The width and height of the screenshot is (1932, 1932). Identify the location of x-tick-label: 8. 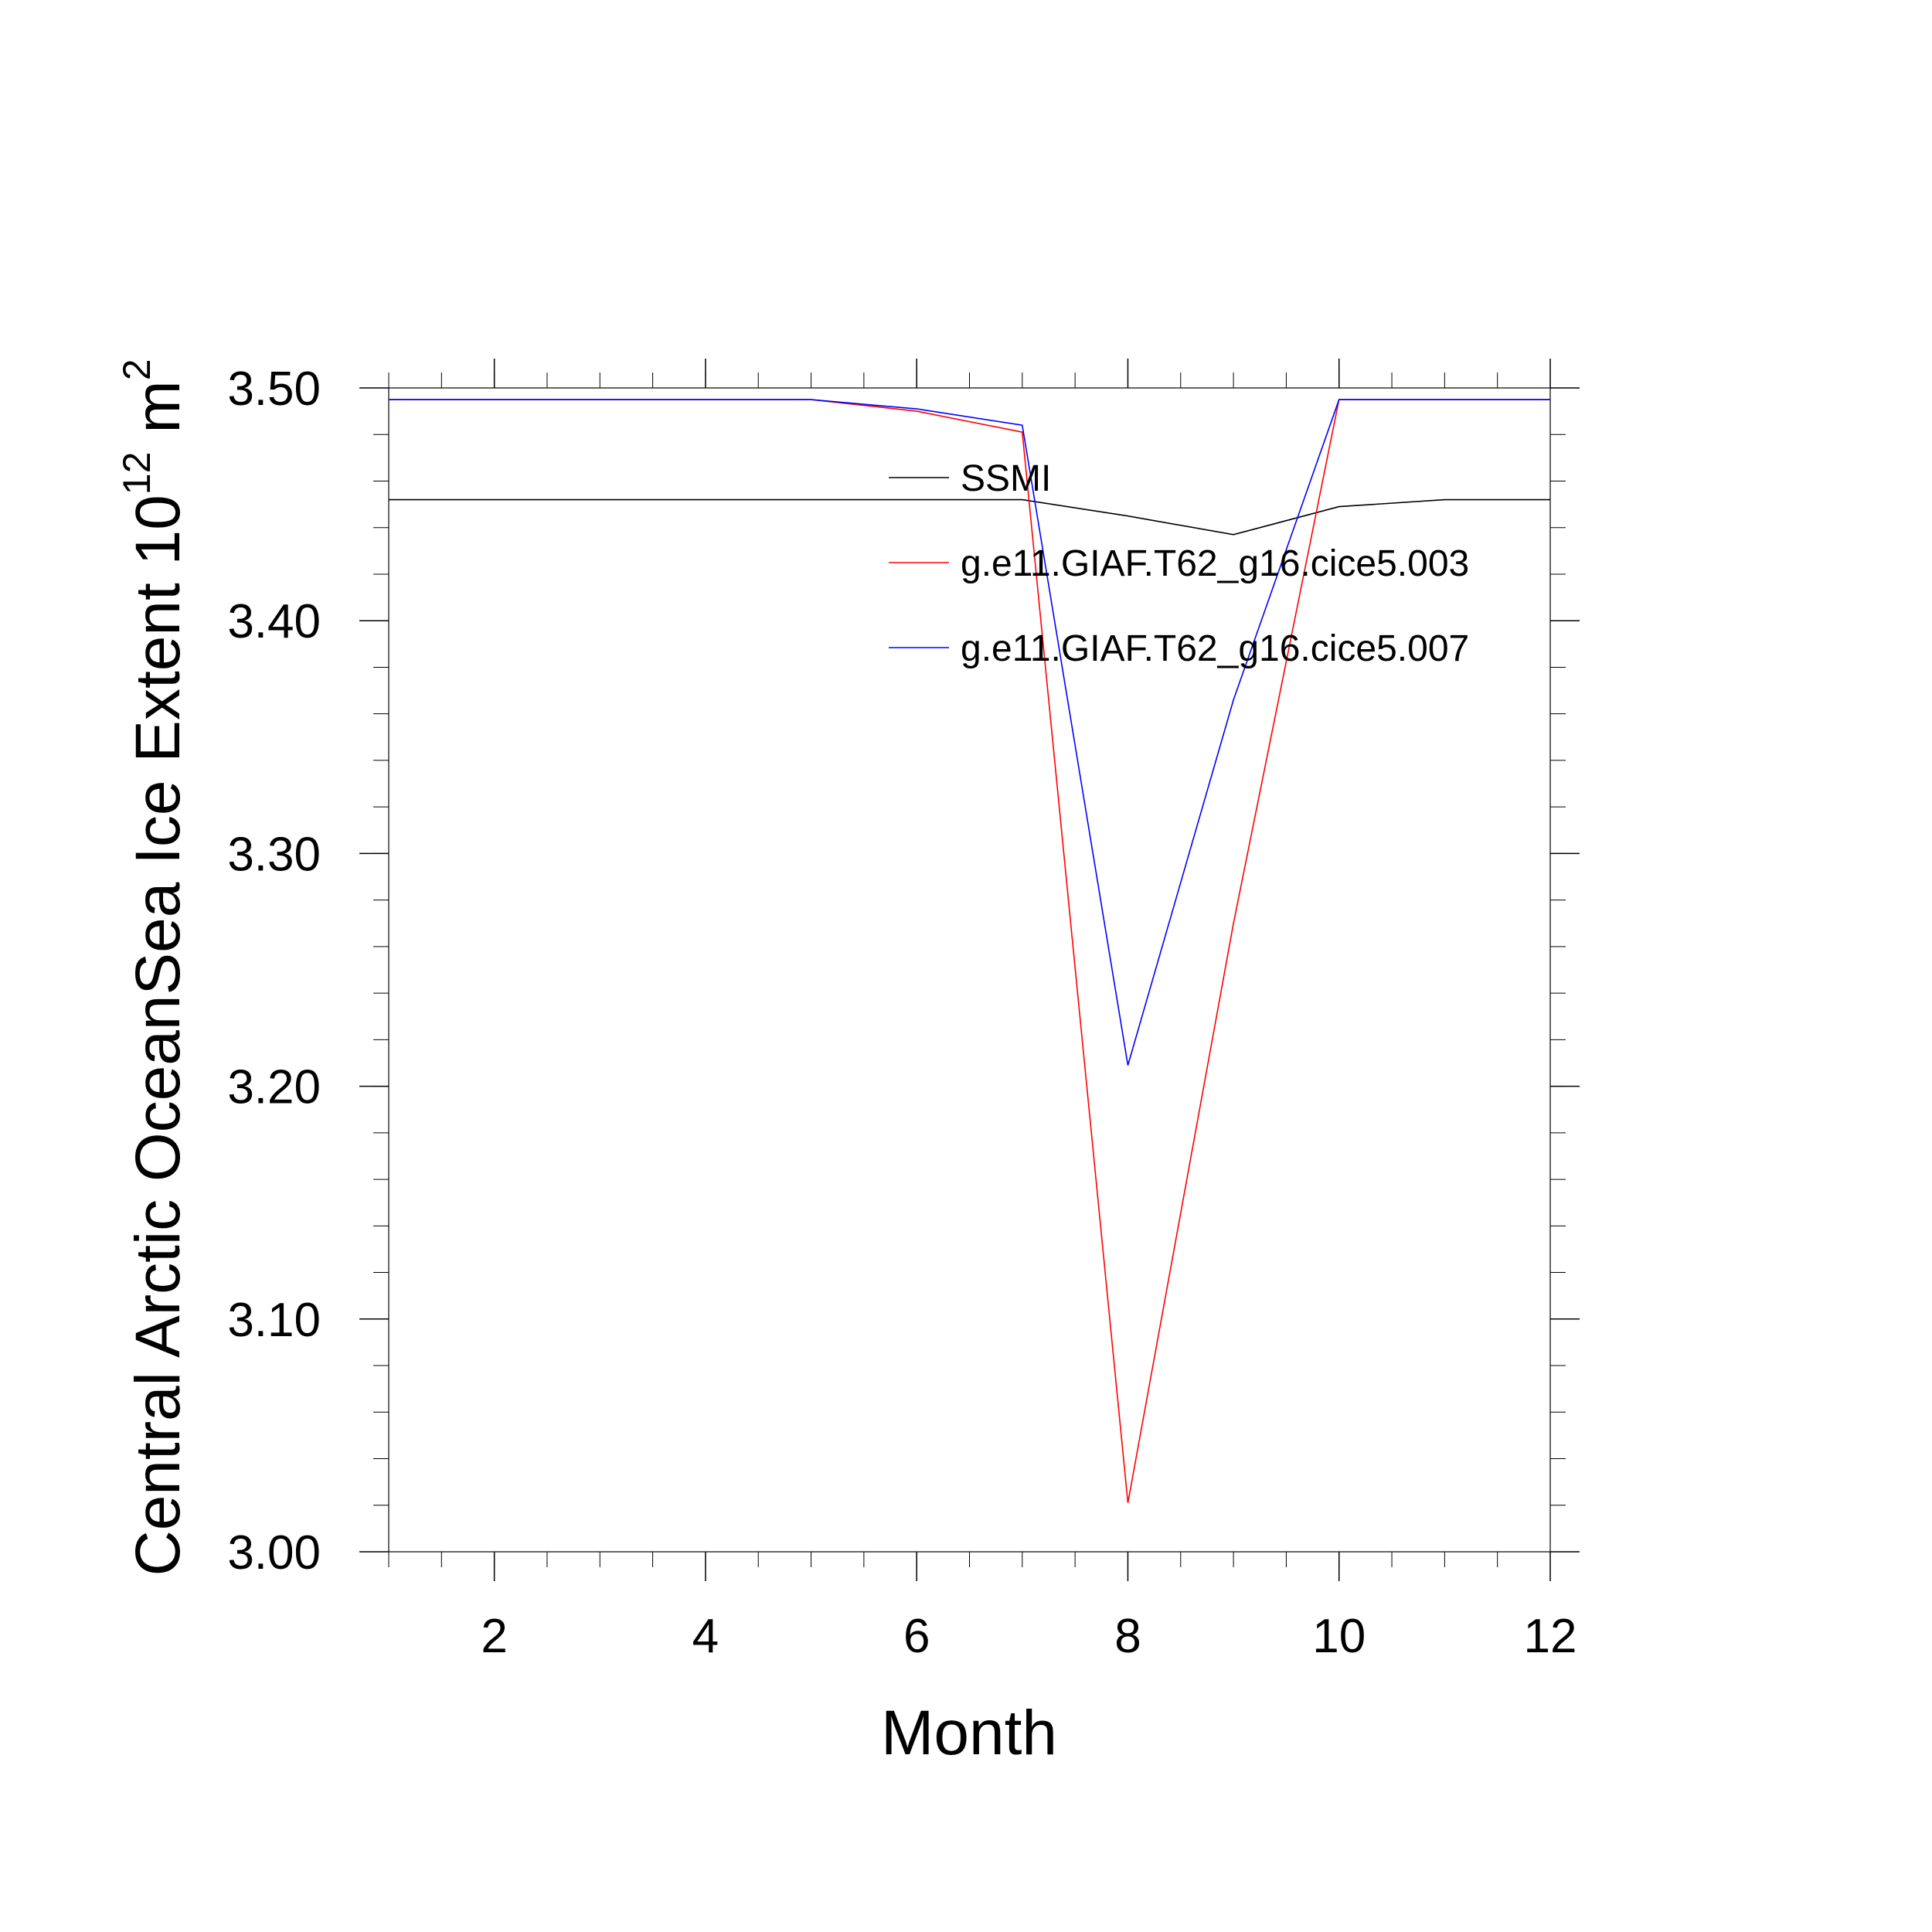
(1127, 1637).